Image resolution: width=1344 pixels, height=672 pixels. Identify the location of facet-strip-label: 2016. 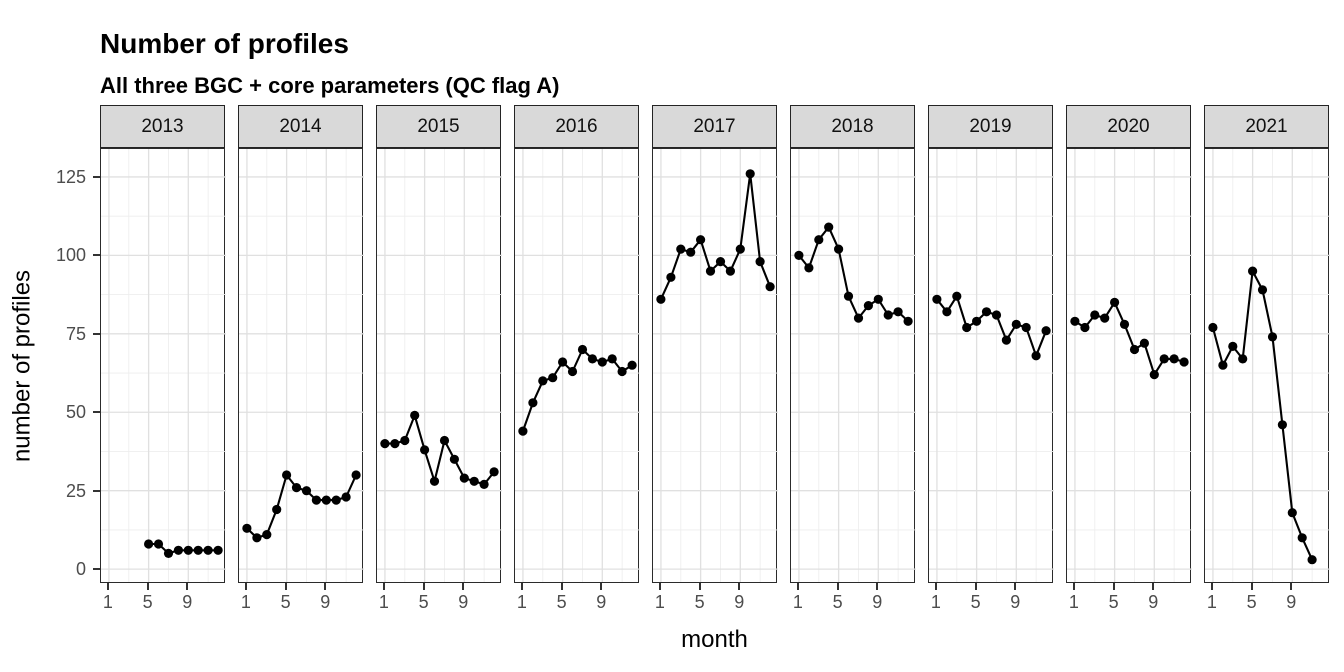
(576, 126).